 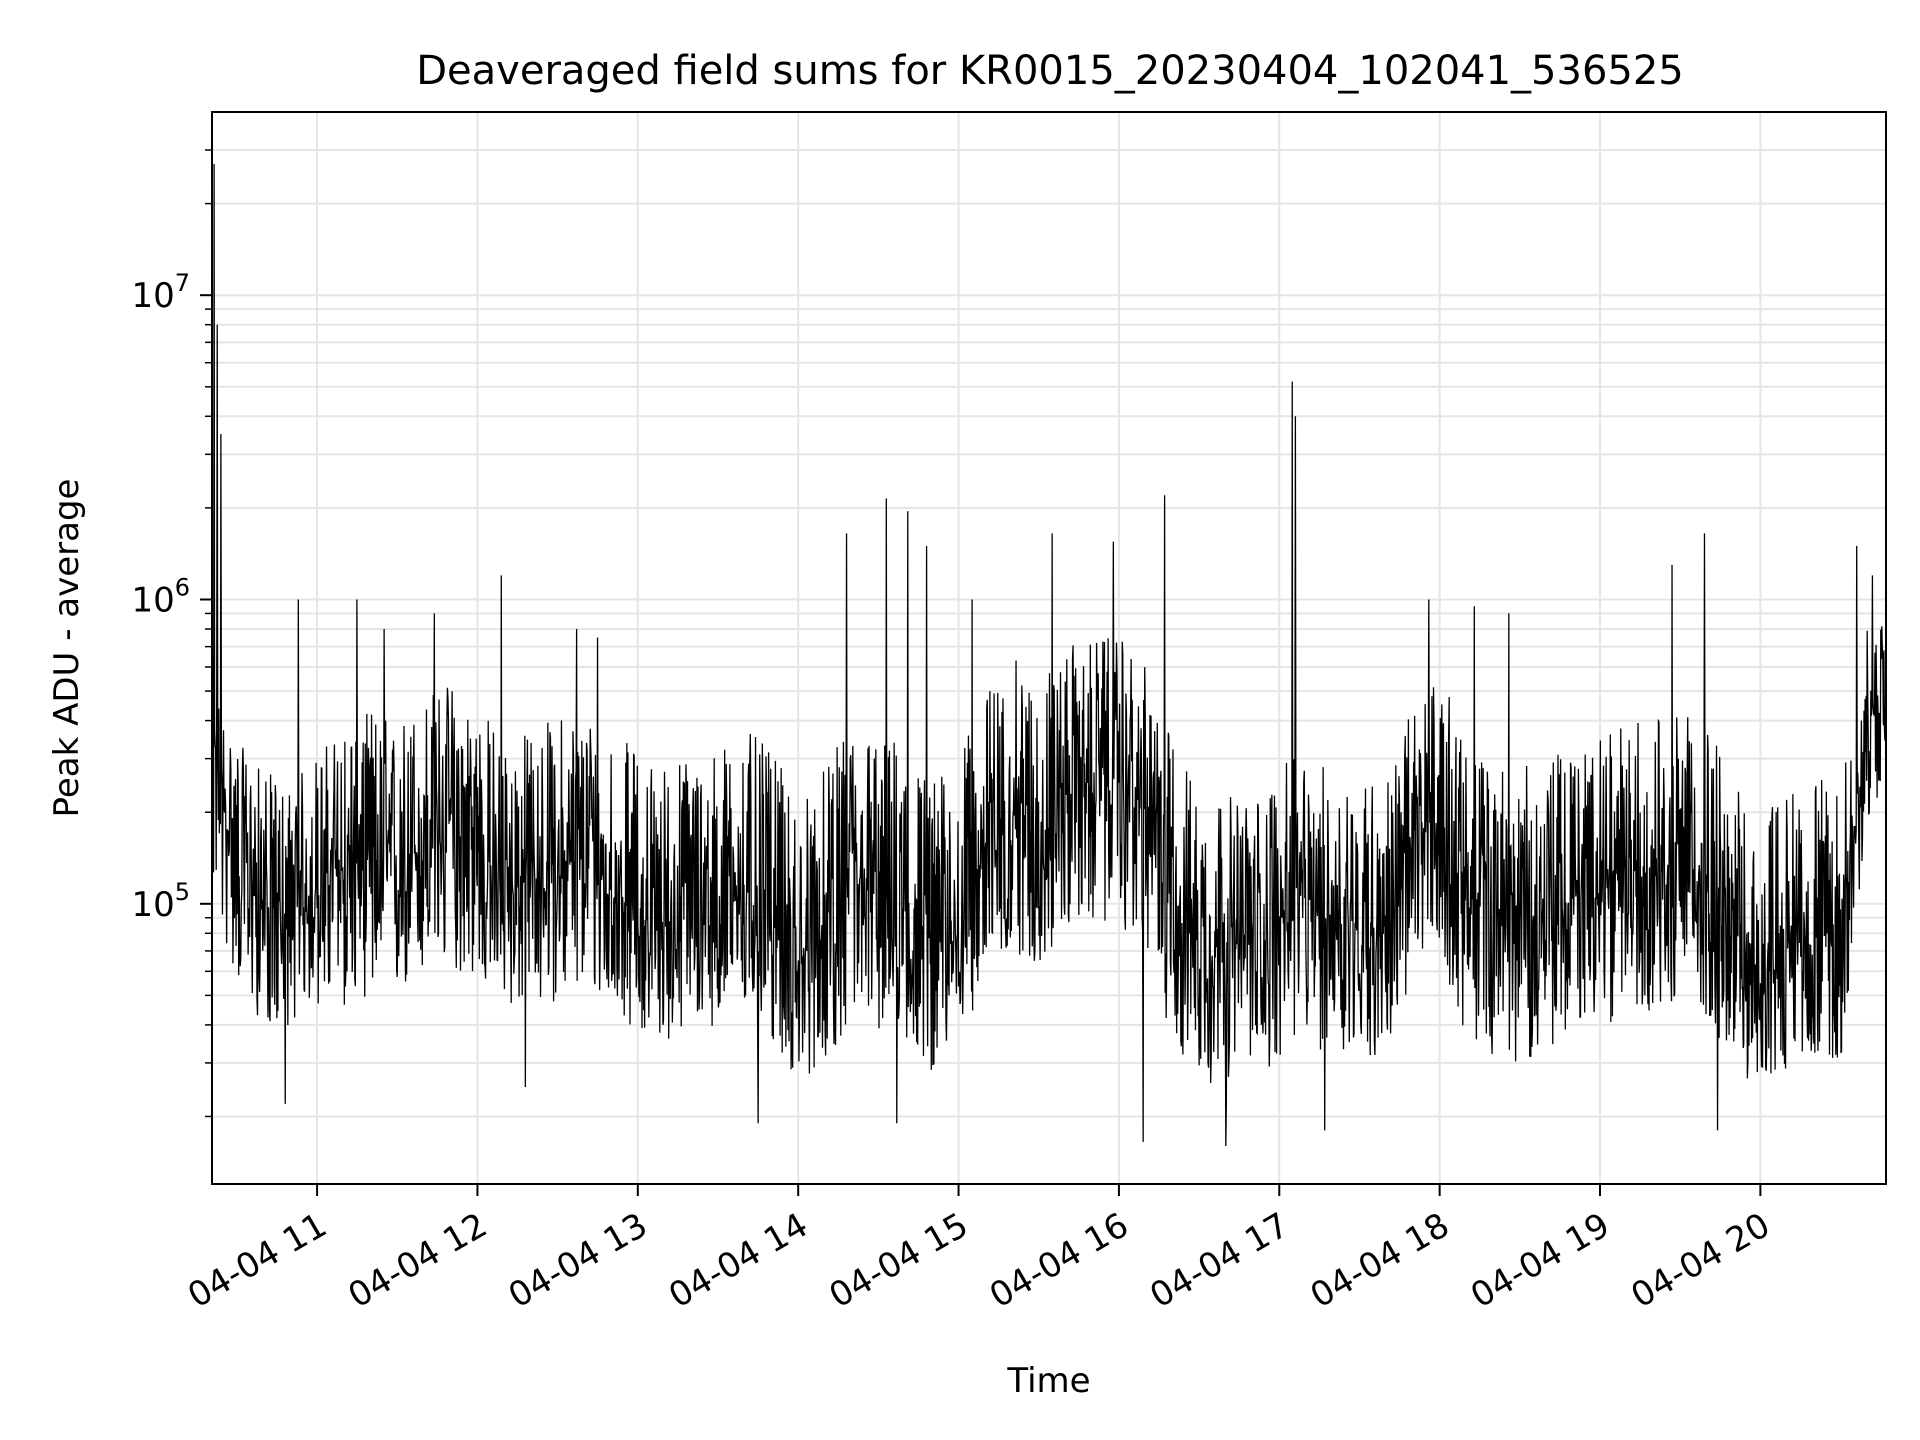 What do you see at coordinates (67, 648) in the screenshot?
I see `y-axis-label: Peak ADU - average` at bounding box center [67, 648].